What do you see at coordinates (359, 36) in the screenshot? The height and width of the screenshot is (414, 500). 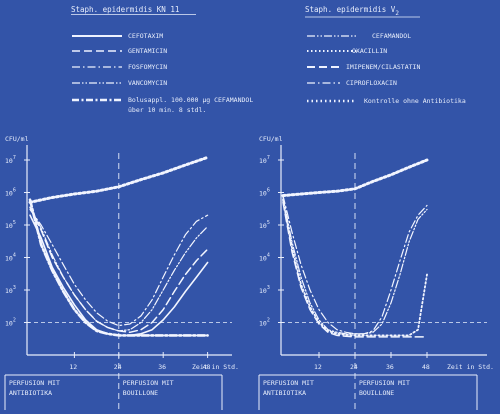 I see `legend-item: CEFAMANDOL` at bounding box center [359, 36].